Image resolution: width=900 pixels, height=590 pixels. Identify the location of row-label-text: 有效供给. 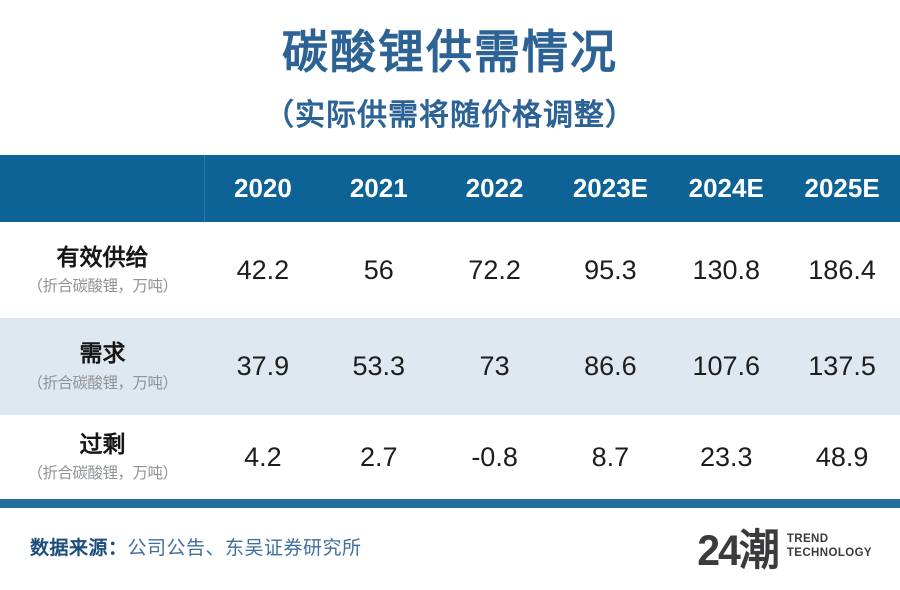
(102, 256).